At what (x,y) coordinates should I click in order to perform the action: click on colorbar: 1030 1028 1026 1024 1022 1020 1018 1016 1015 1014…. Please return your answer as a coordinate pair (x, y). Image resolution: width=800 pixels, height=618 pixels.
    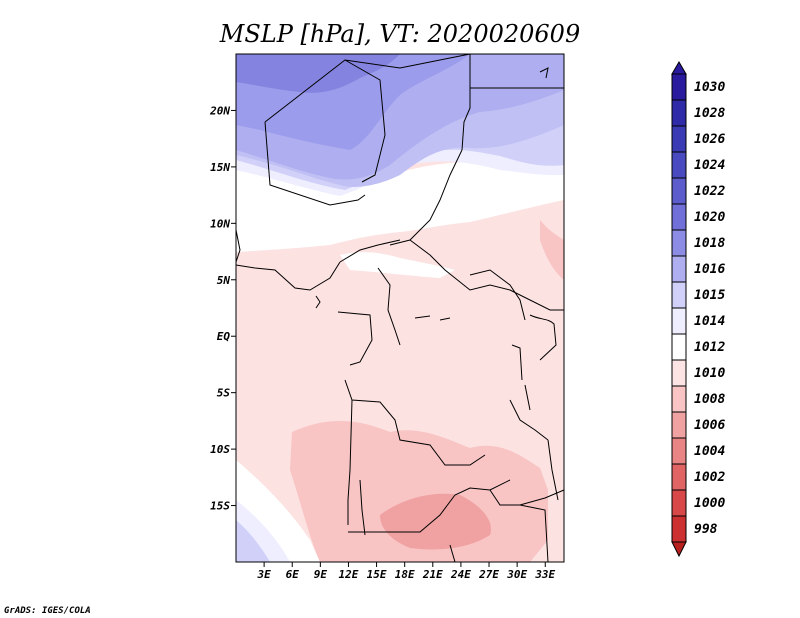
    Looking at the image, I should click on (698, 309).